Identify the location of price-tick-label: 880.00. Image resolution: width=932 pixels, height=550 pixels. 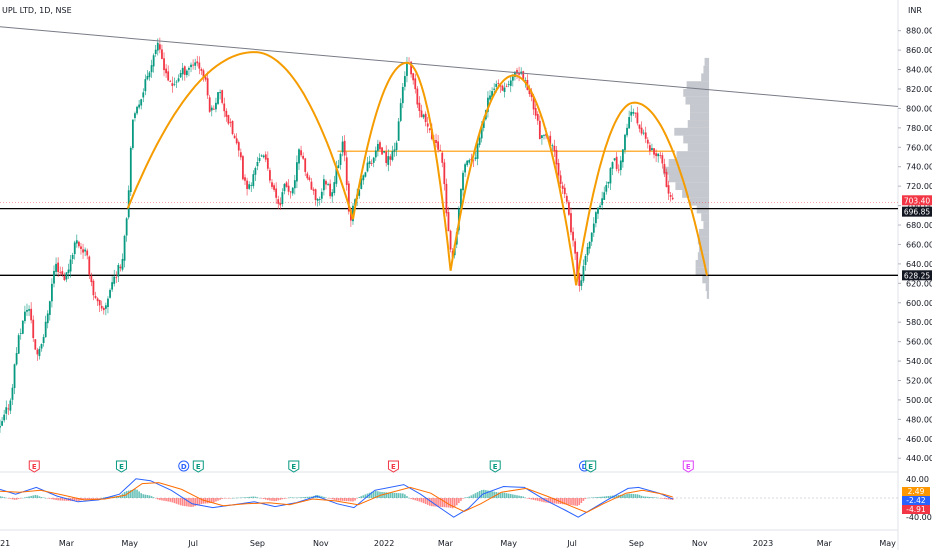
(919, 31).